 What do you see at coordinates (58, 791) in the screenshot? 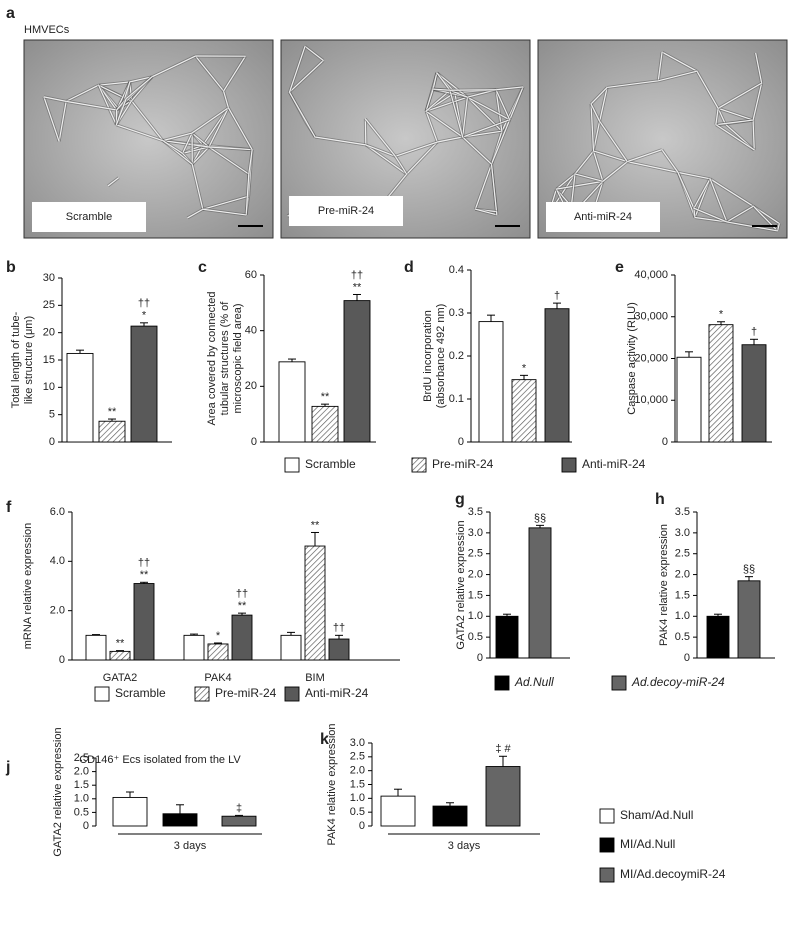
I see `y-axis-label: GATA2 relative expression` at bounding box center [58, 791].